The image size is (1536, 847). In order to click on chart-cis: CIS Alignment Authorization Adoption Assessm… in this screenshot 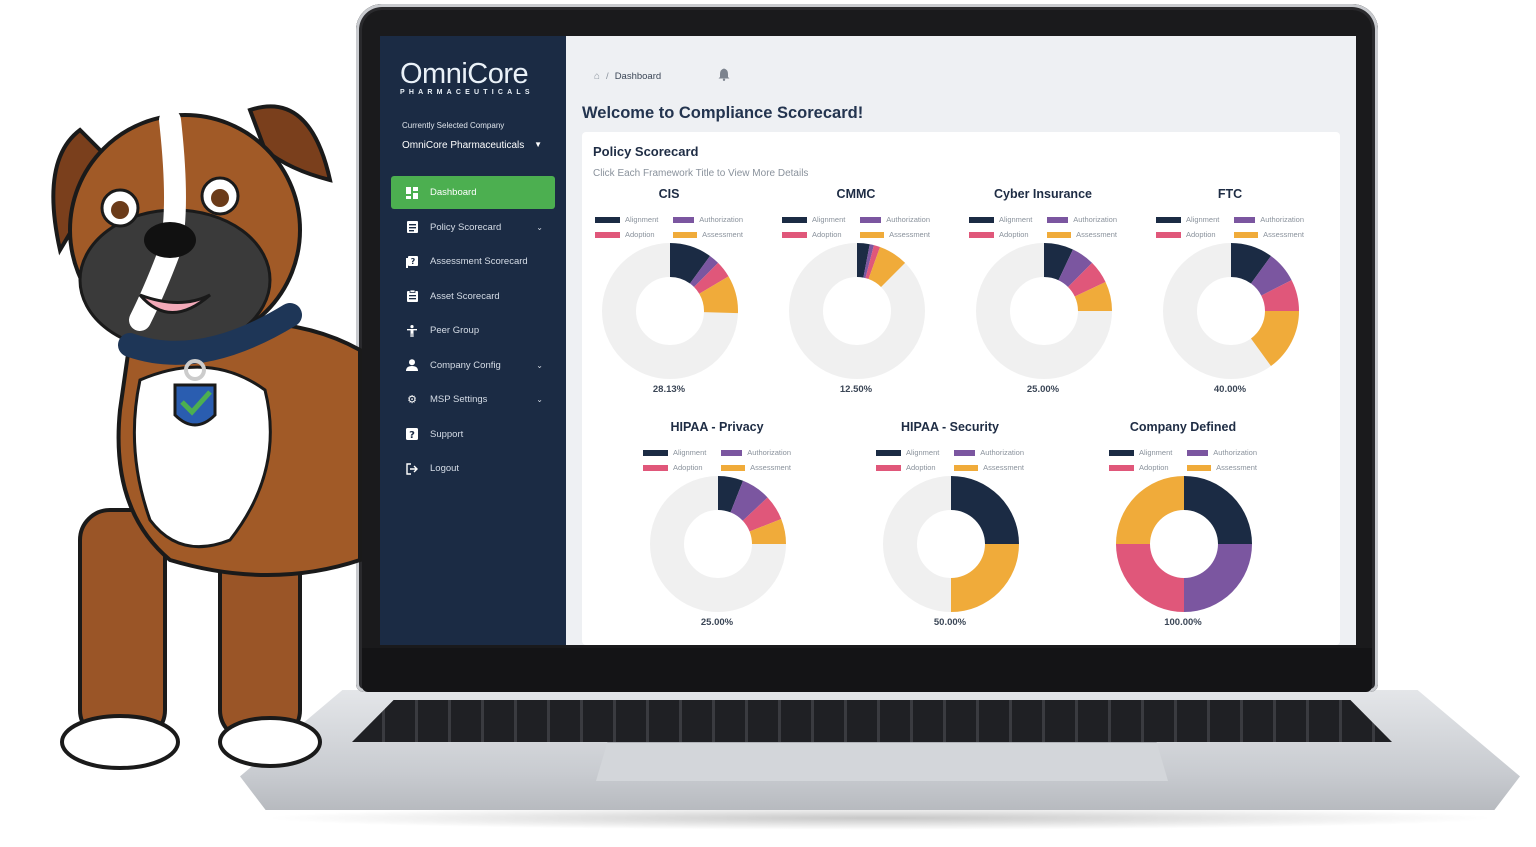, I will do `click(669, 292)`.